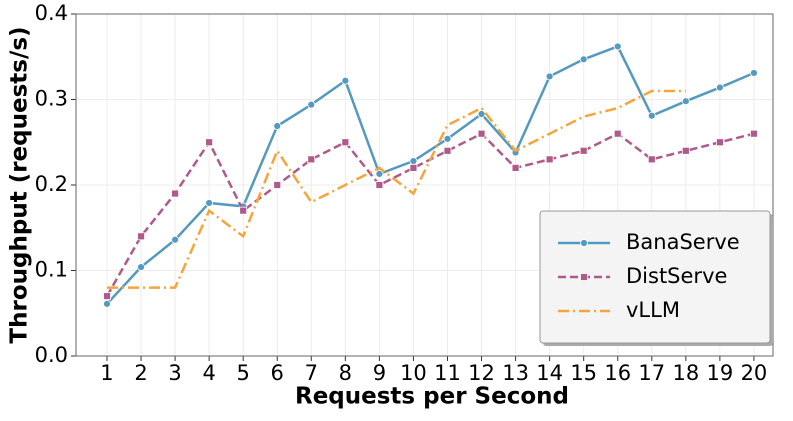 This screenshot has height=421, width=793. I want to click on x-tick-label: 20, so click(754, 373).